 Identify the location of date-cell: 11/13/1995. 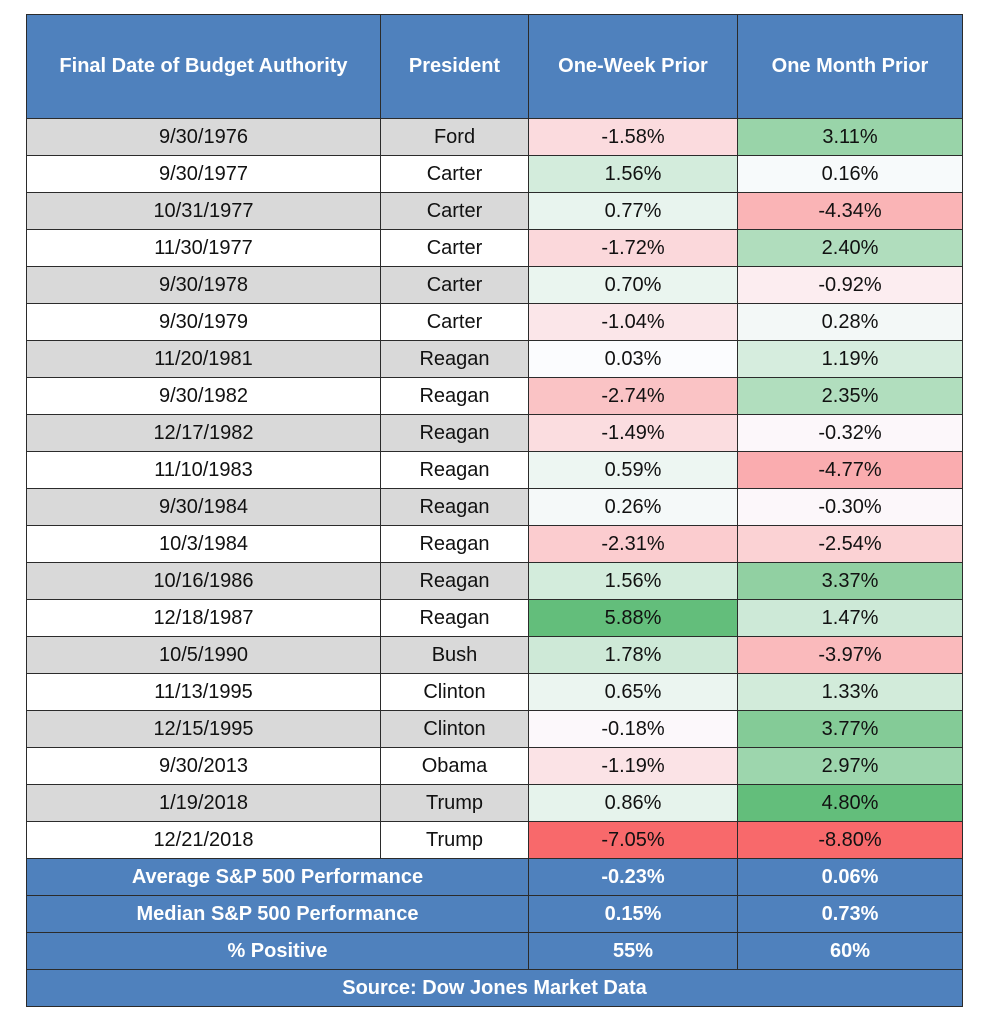
(203, 692).